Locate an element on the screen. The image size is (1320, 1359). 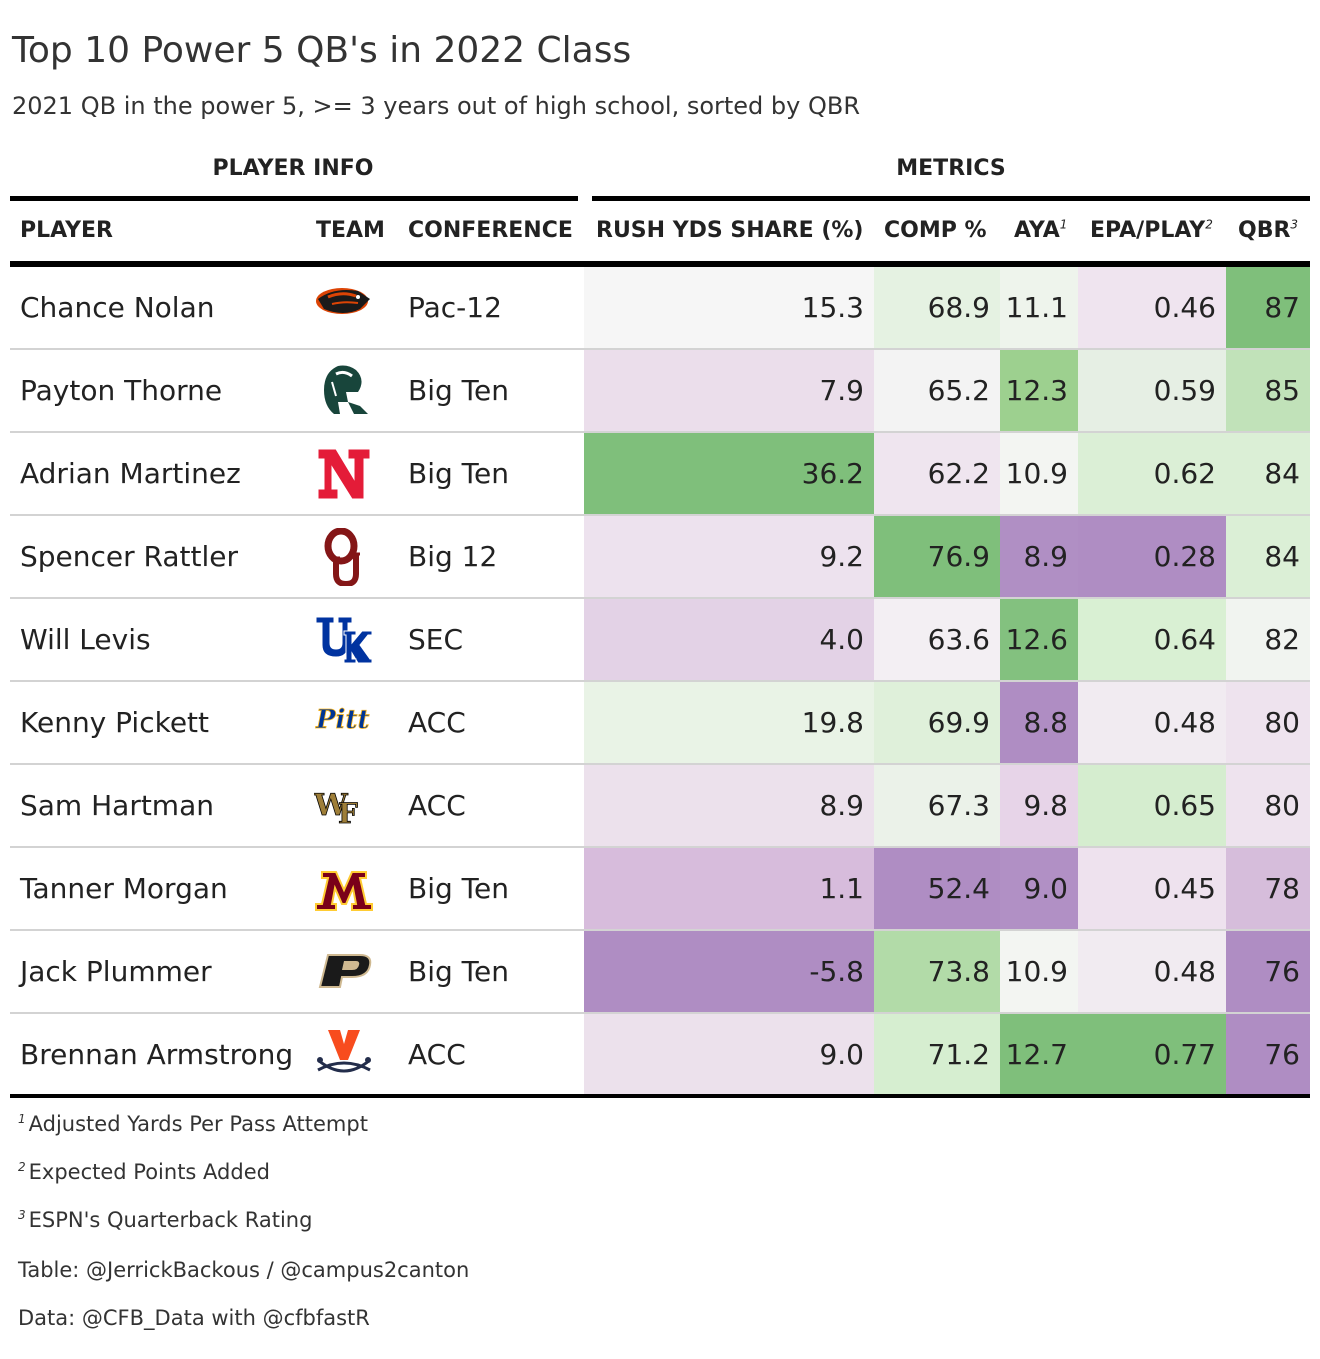
player-name-cell: Will Levis is located at coordinates (85, 639).